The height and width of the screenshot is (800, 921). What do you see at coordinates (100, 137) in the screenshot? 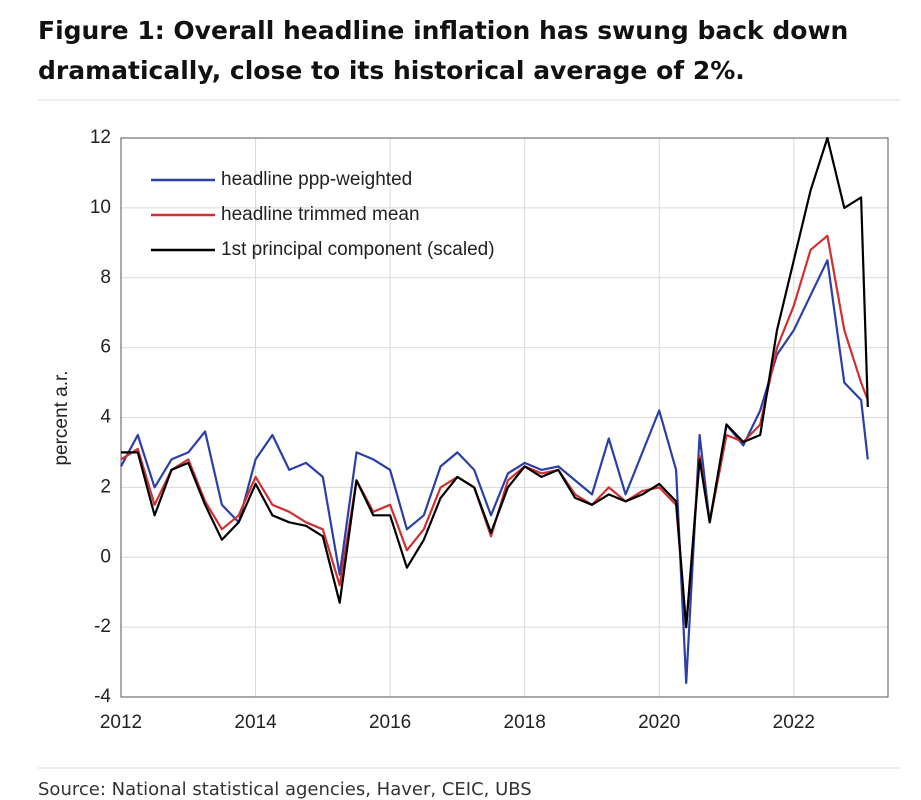
I see `y-tick-label: 12` at bounding box center [100, 137].